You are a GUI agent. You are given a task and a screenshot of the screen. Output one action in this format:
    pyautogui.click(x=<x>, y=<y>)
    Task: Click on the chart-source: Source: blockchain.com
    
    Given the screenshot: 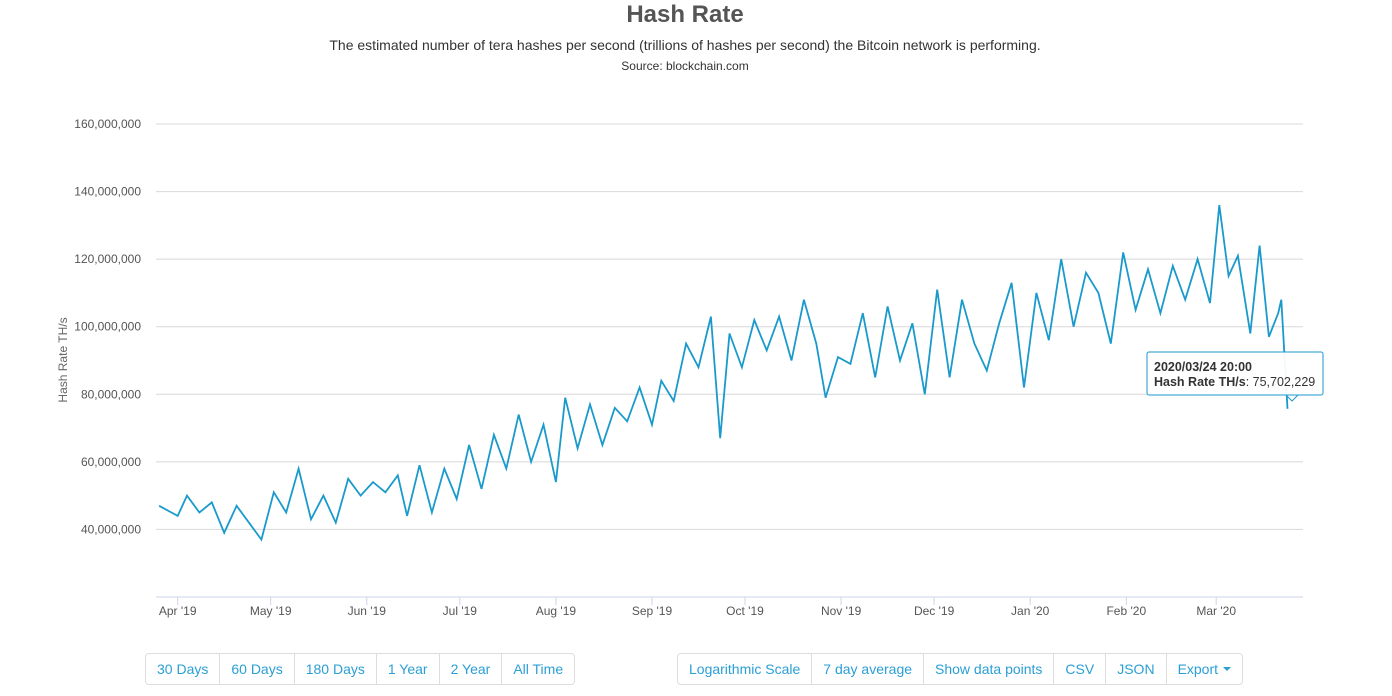 What is the action you would take?
    pyautogui.click(x=685, y=66)
    